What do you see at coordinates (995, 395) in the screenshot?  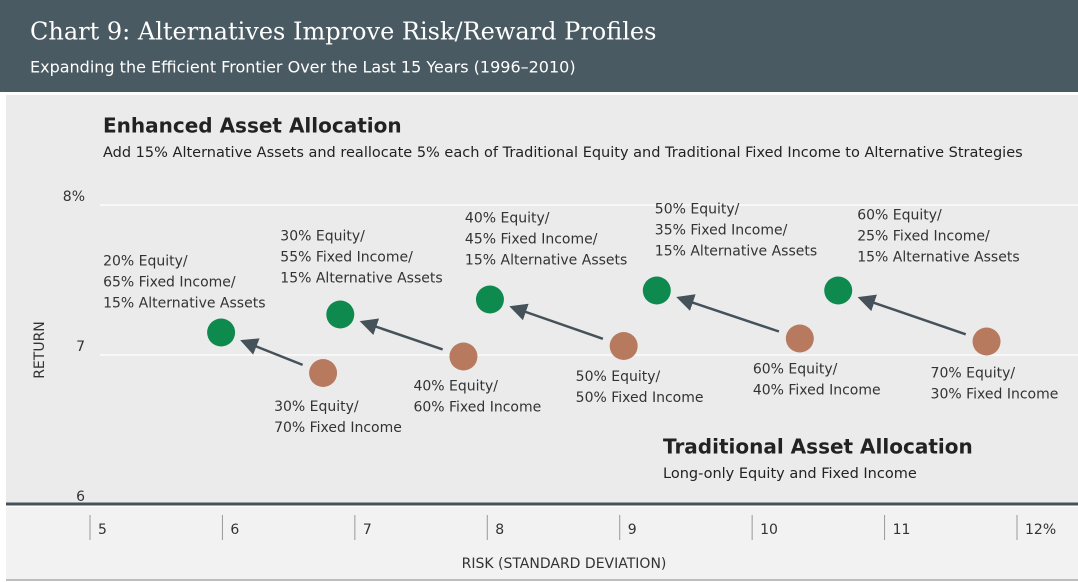 I see `point-label: 30% Fixed Income` at bounding box center [995, 395].